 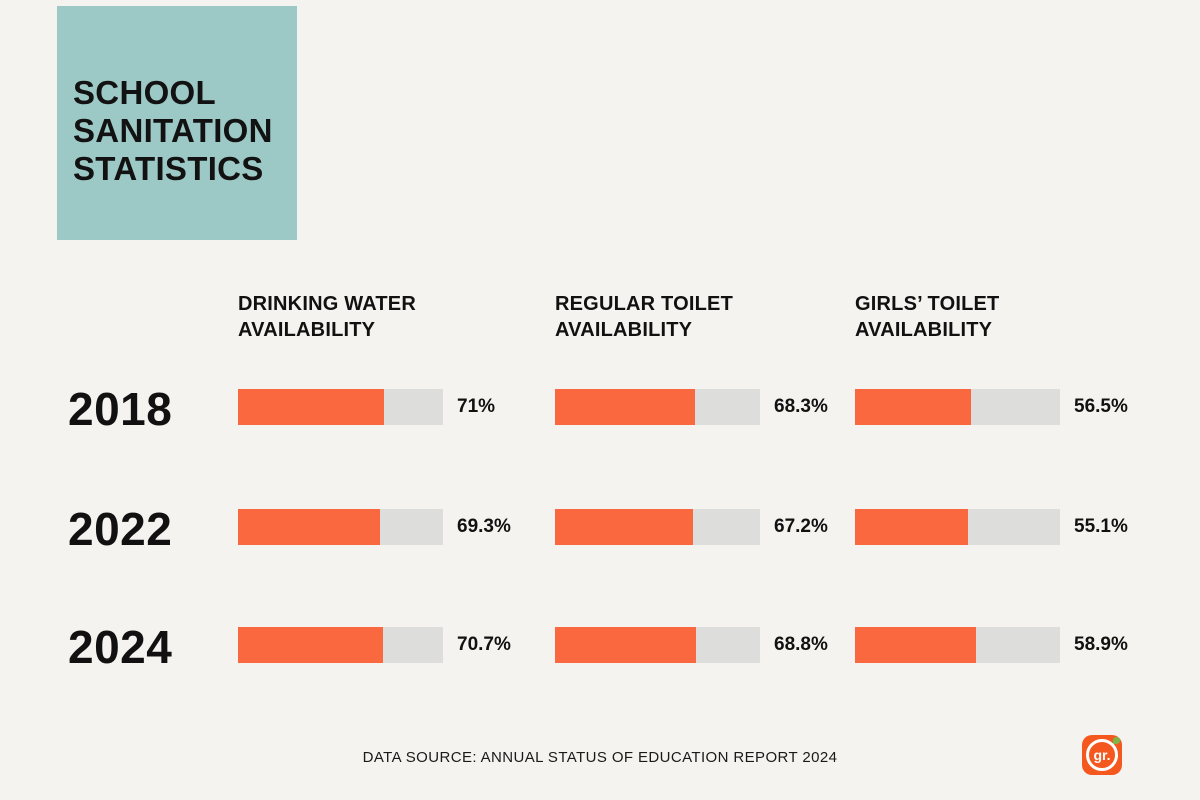 I want to click on bar-value-label: 71%, so click(x=476, y=406).